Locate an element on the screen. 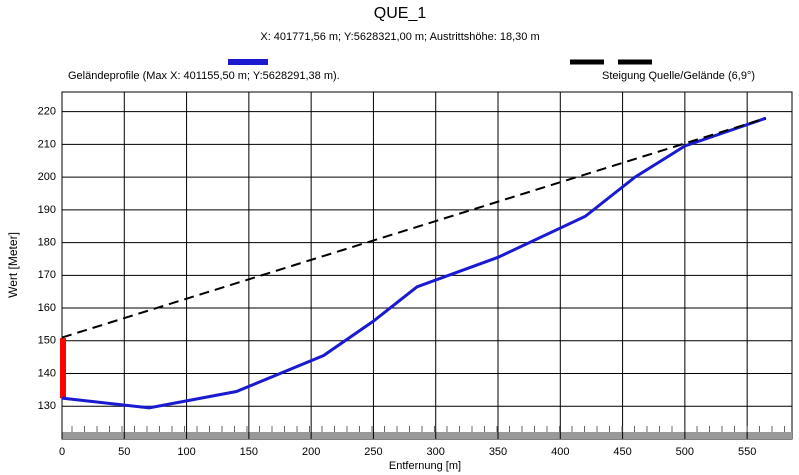 The image size is (799, 475). chart-title: QUE_1 is located at coordinates (400, 13).